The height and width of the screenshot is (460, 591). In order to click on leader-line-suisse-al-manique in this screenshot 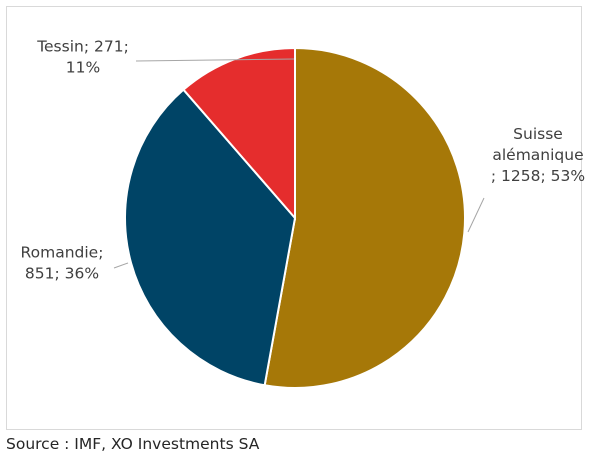, I will do `click(476, 215)`.